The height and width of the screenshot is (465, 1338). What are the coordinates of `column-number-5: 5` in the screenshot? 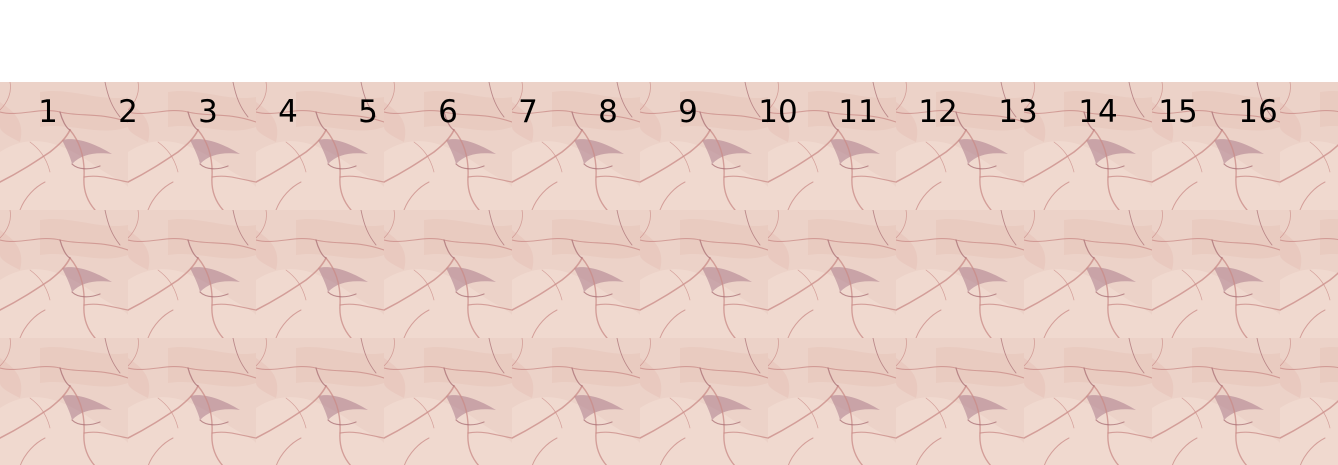 It's located at (368, 112).